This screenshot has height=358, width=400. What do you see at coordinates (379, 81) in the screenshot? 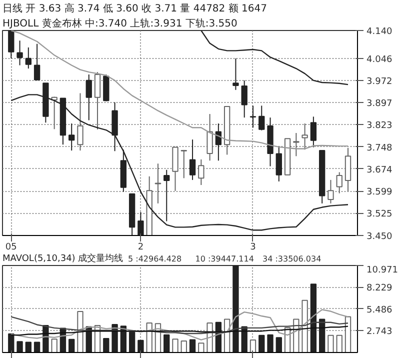
I see `y-tick-label: 3.972` at bounding box center [379, 81].